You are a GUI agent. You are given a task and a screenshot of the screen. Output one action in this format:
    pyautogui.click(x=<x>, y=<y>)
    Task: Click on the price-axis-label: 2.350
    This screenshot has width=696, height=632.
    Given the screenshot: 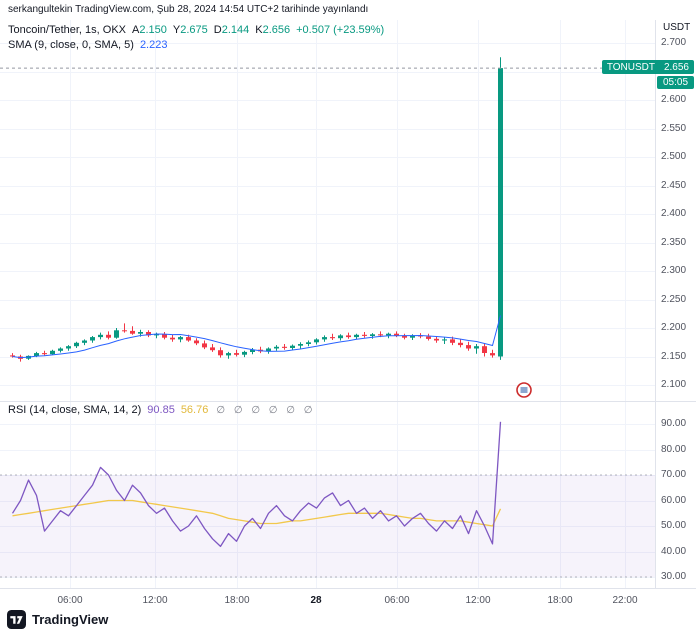 What is the action you would take?
    pyautogui.click(x=674, y=242)
    